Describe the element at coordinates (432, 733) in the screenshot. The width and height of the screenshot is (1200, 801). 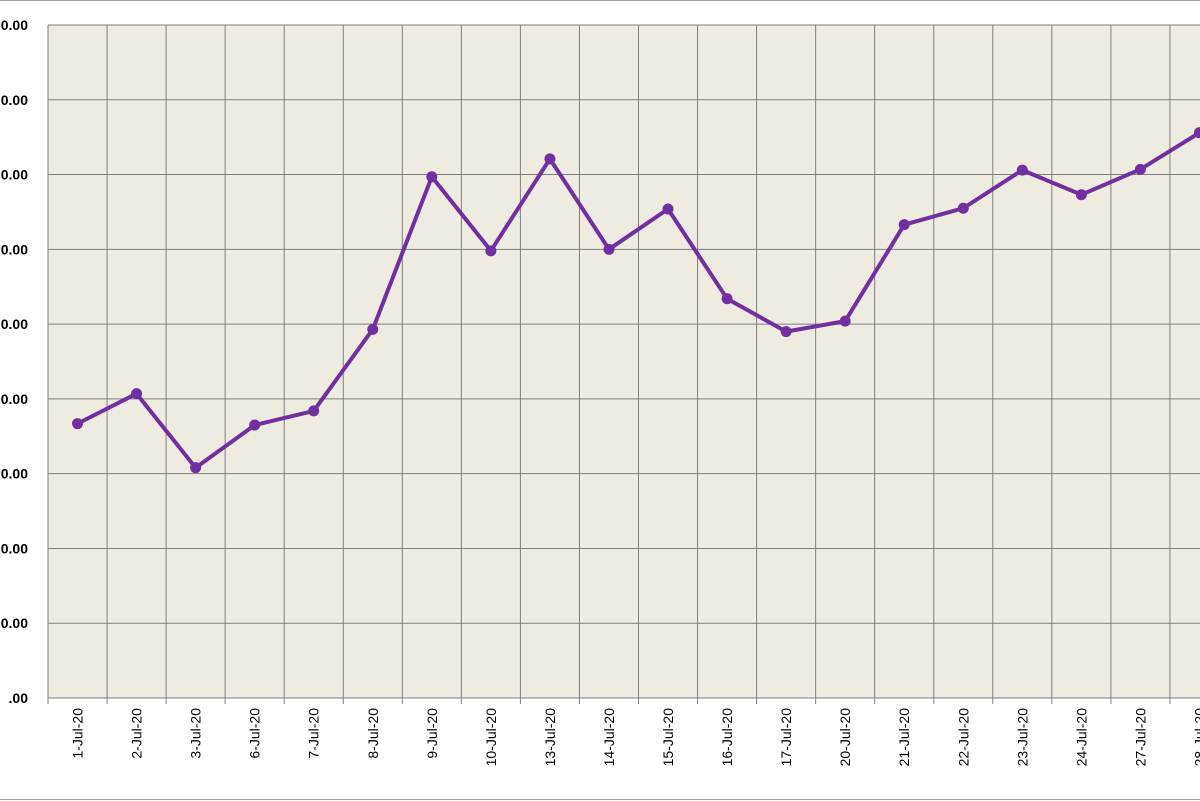
I see `x-tick-label: 9-Jul-20` at that location.